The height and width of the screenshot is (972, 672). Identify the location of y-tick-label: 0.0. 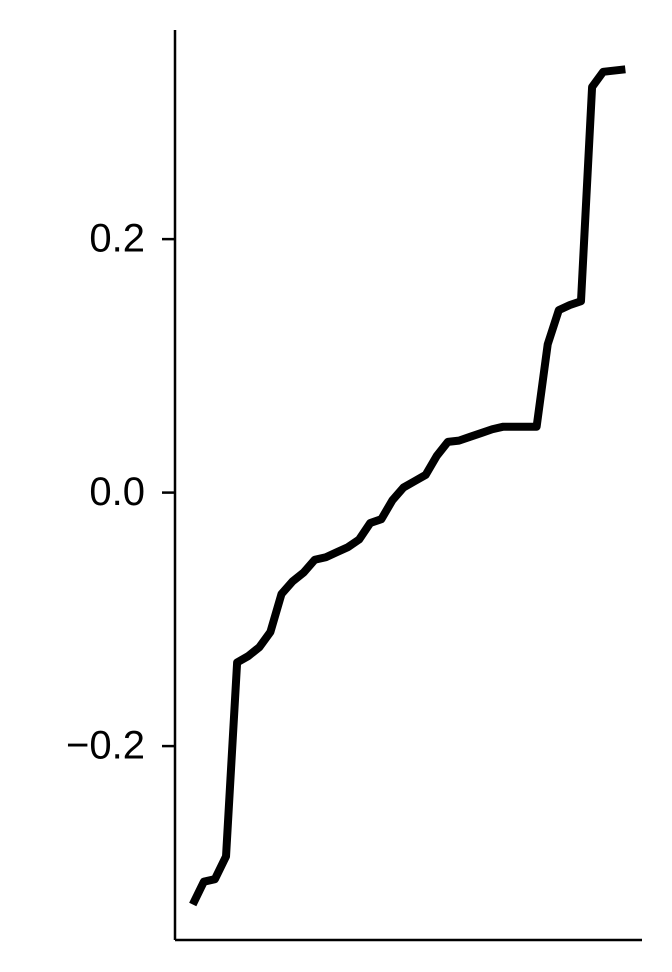
(117, 492).